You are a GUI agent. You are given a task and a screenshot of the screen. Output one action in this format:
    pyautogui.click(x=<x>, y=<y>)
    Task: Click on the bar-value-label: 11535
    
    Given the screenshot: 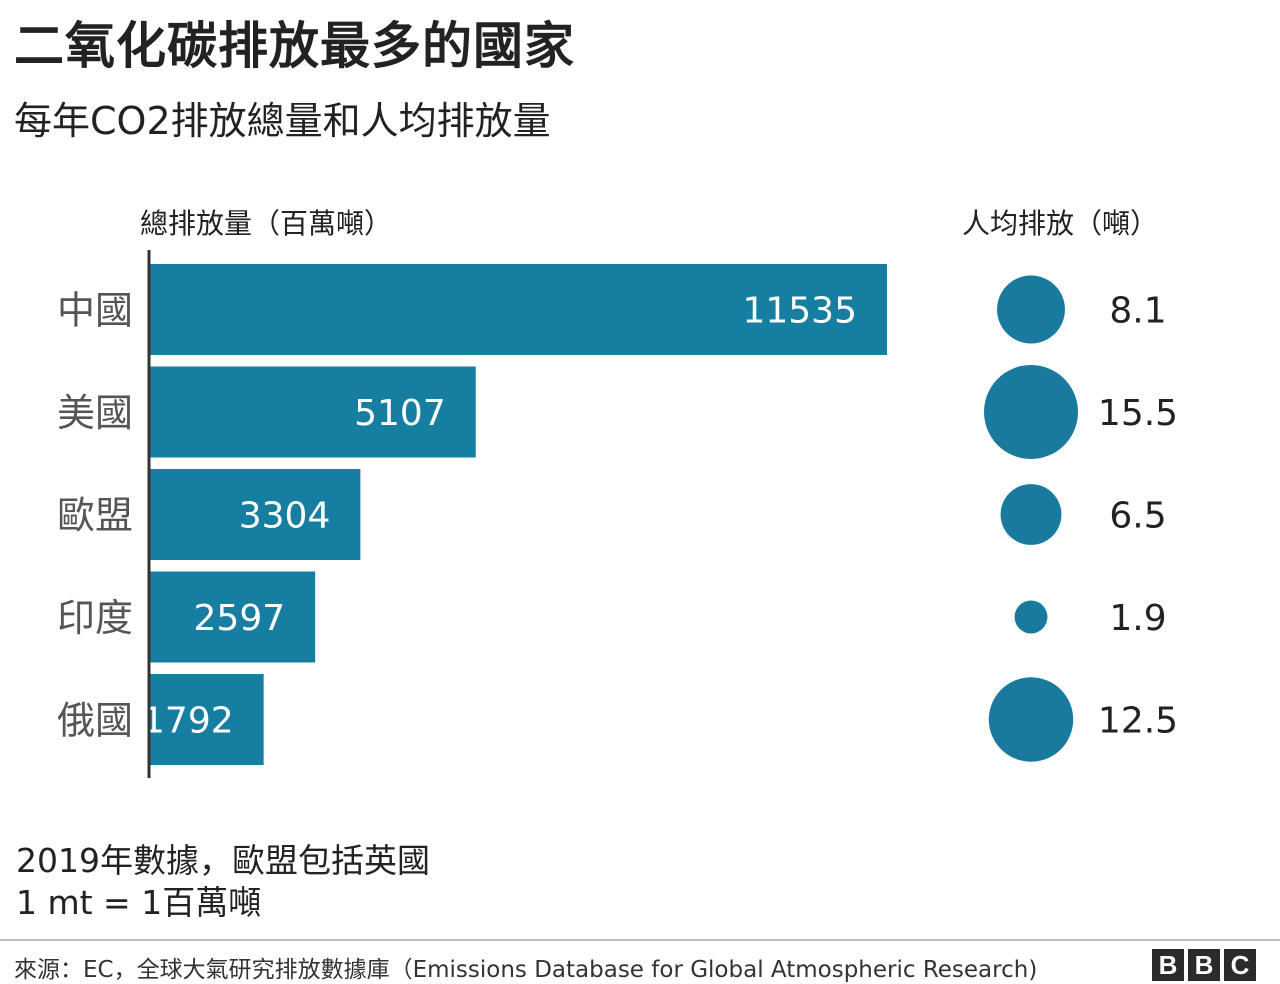 What is the action you would take?
    pyautogui.click(x=799, y=311)
    